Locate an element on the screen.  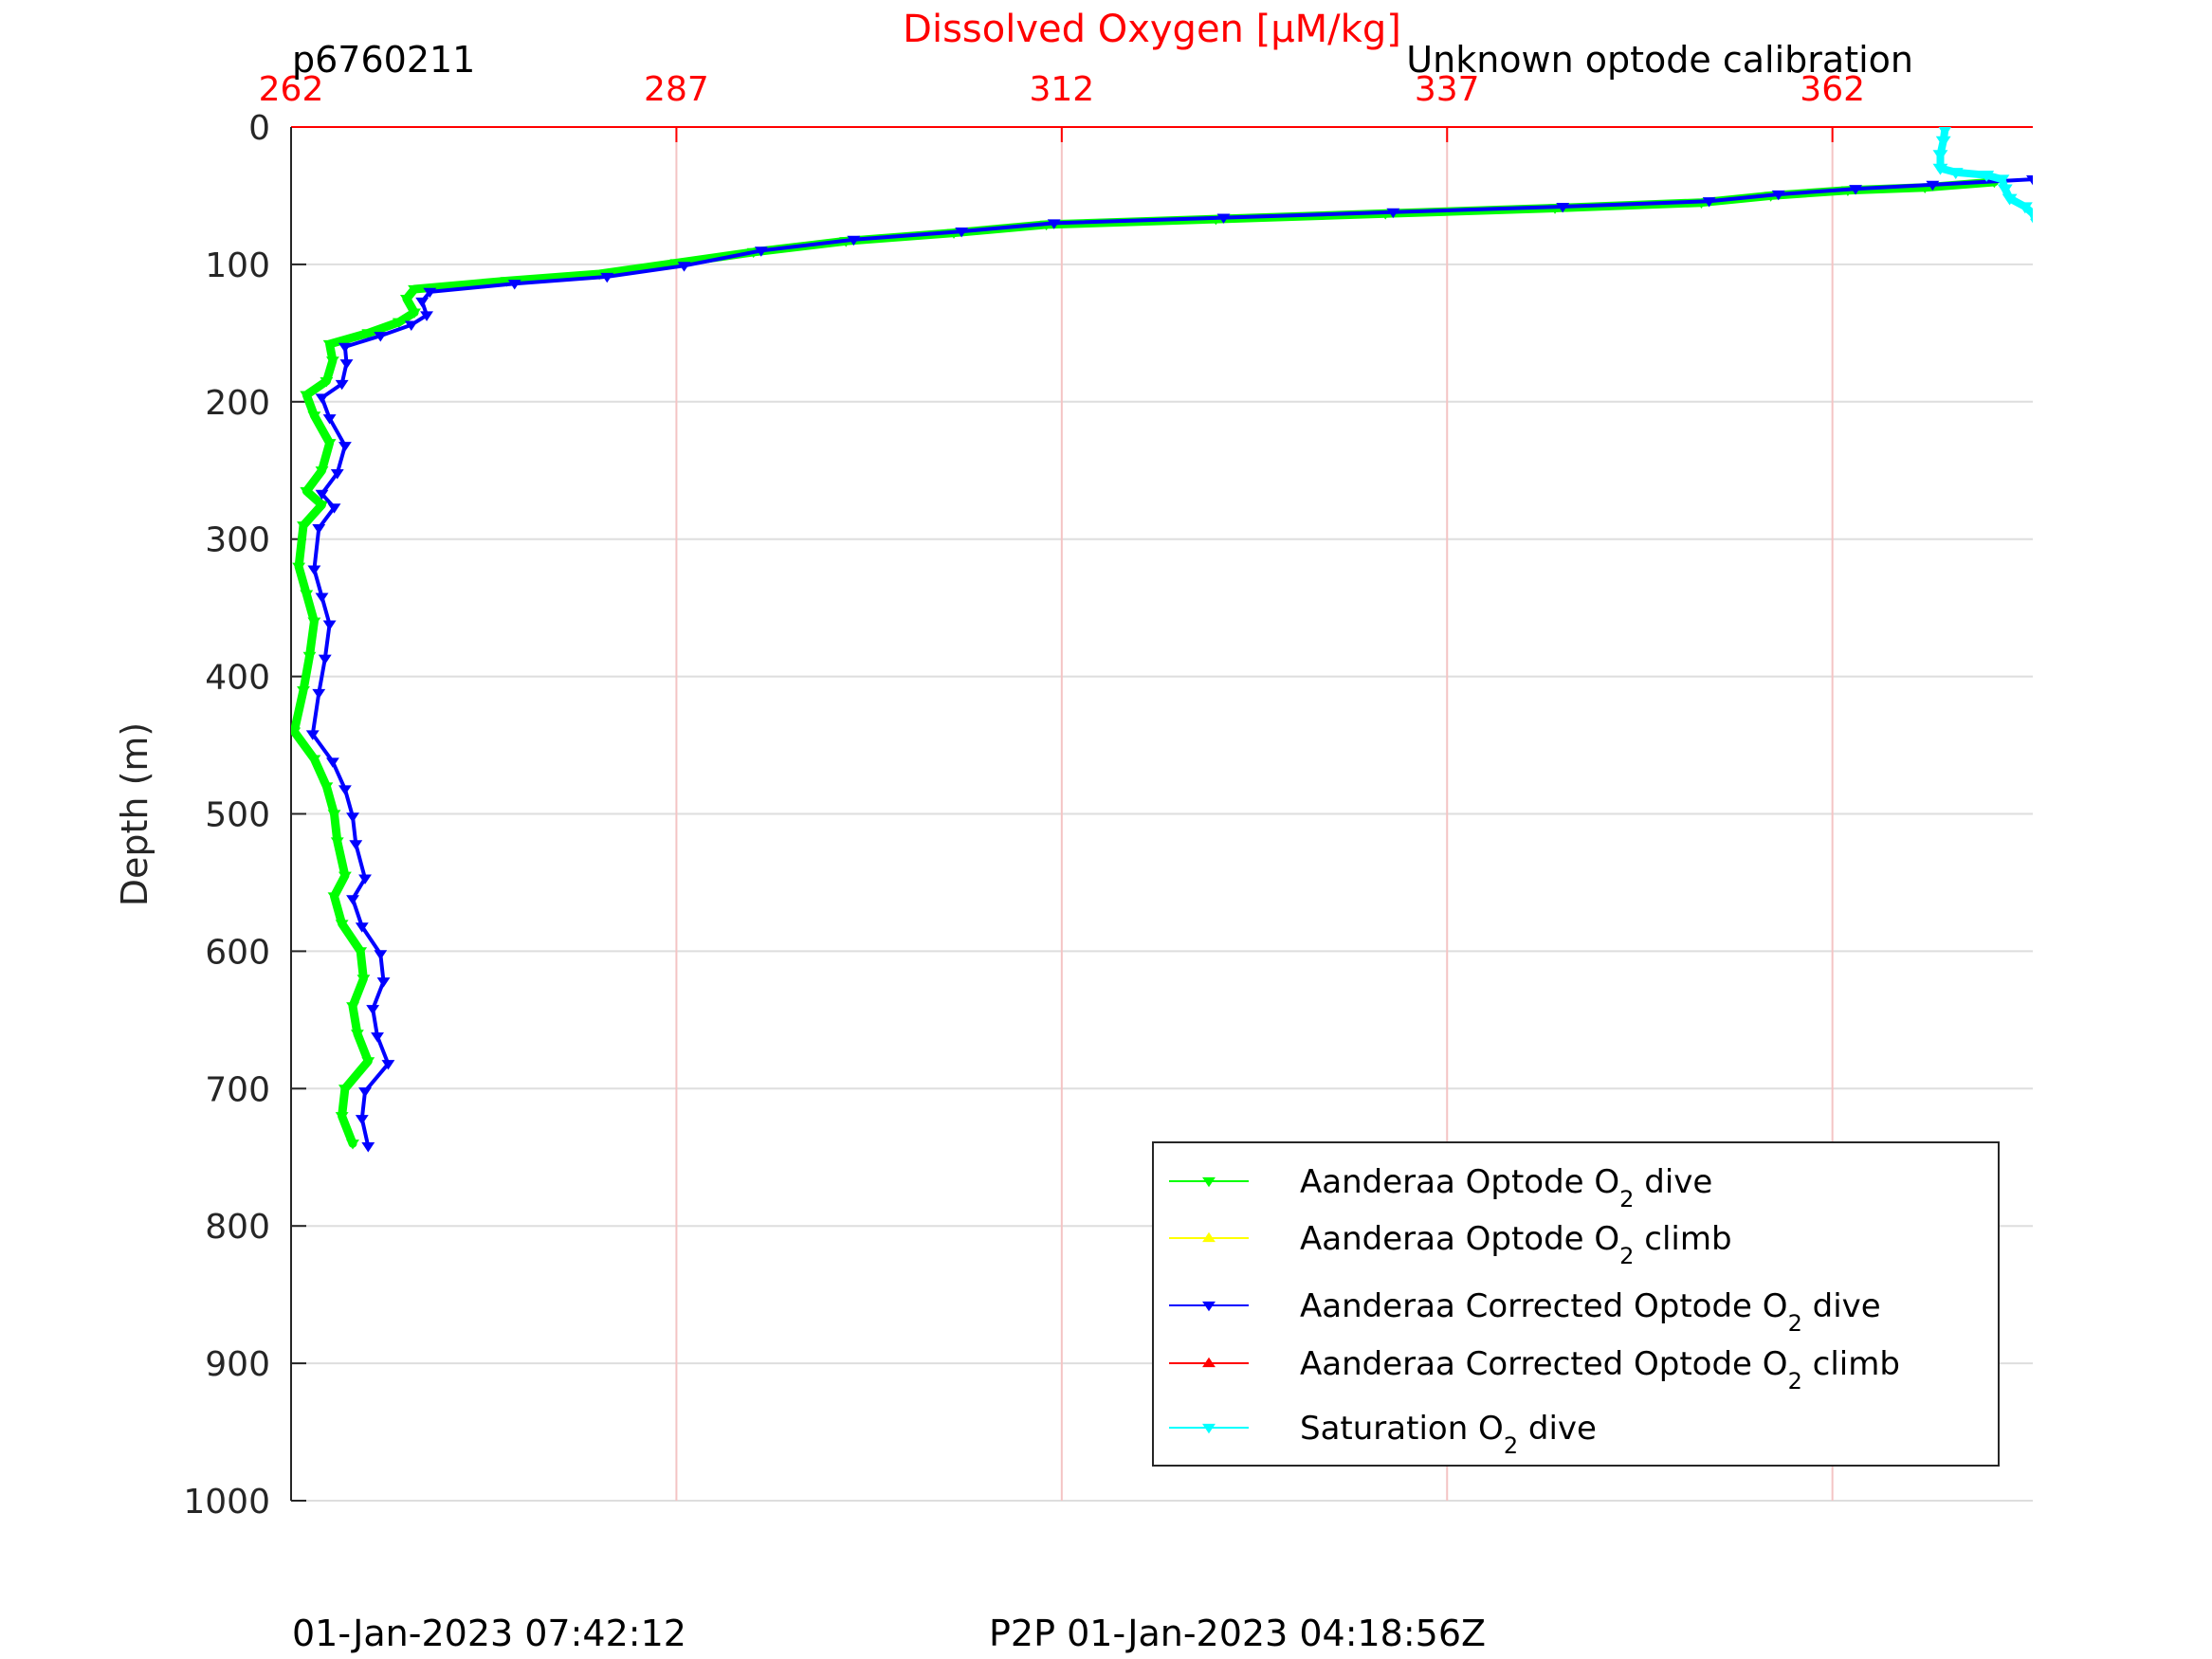
legend-box is located at coordinates (1576, 1304).